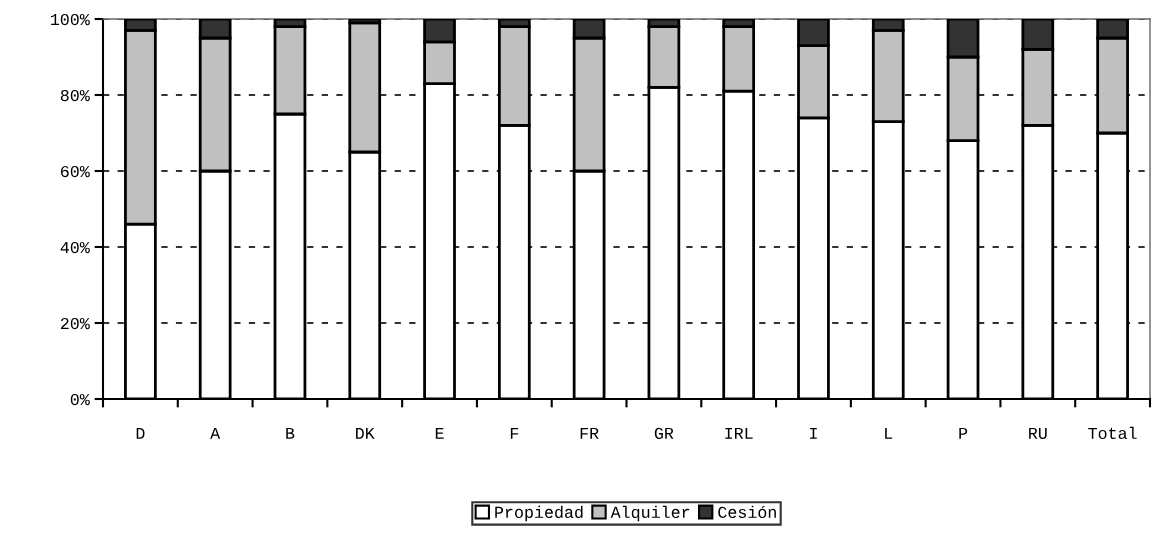 This screenshot has height=533, width=1153. Describe the element at coordinates (514, 433) in the screenshot. I see `x-tick-label: F` at that location.